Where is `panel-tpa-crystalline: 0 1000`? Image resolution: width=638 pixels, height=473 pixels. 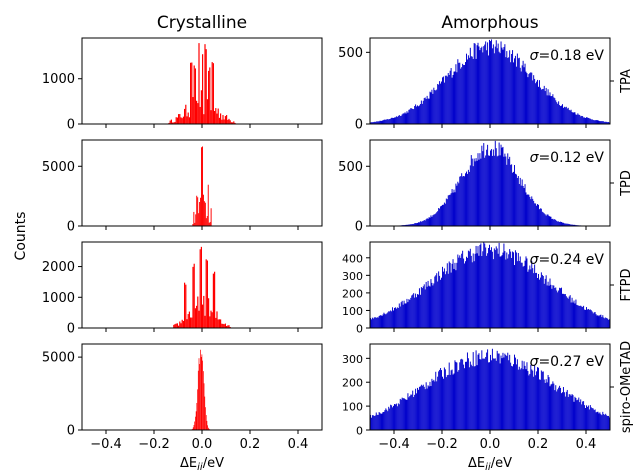 panel-tpa-crystalline: 0 1000 is located at coordinates (182, 85).